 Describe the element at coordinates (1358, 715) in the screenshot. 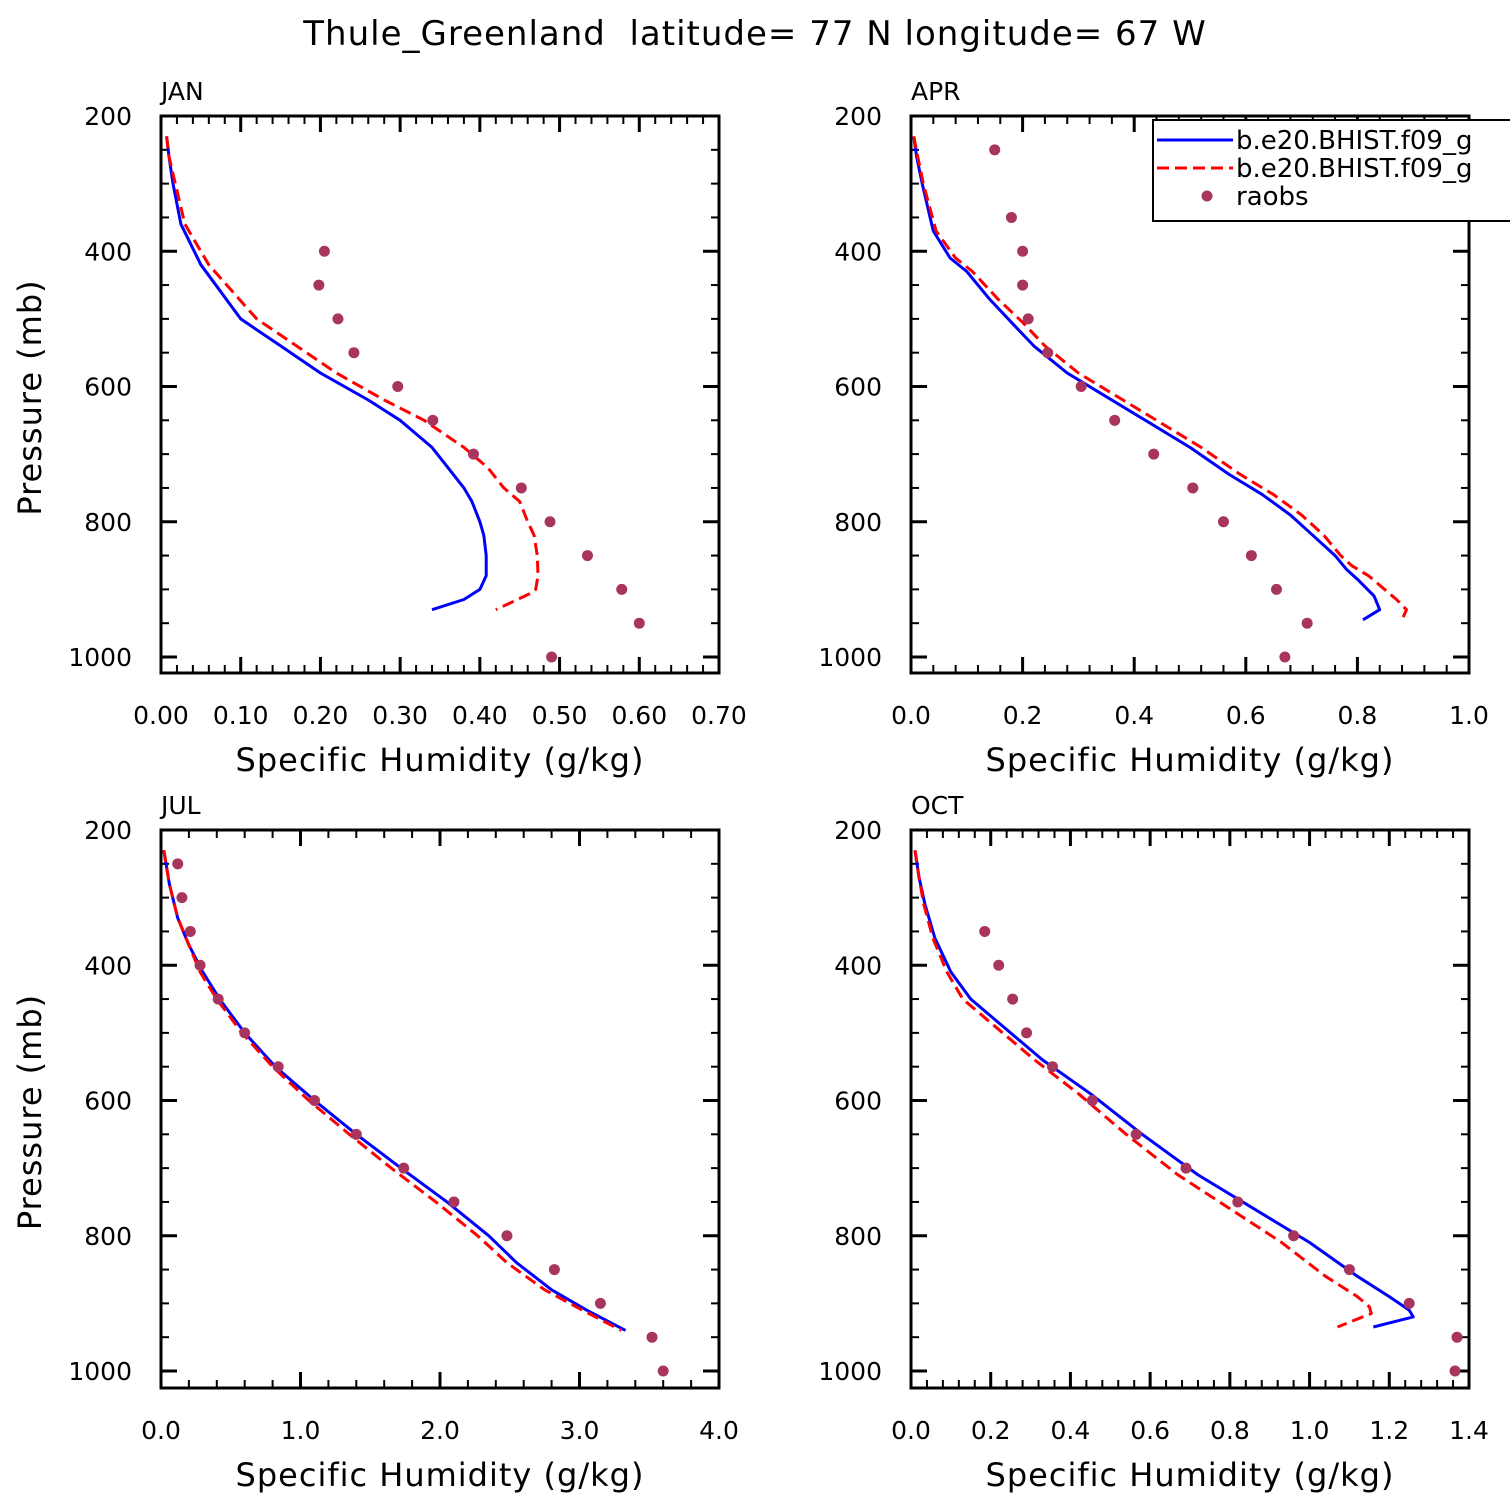

I see `x-tick-label: 0.8` at that location.